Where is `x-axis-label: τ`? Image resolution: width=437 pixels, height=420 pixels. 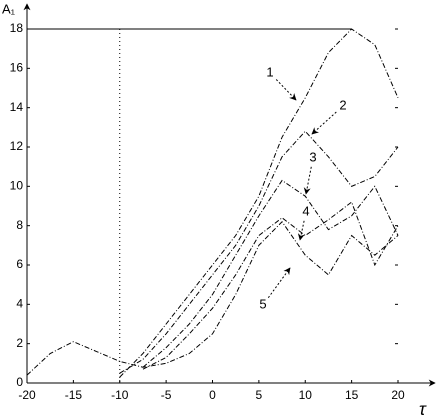
x-axis-label: τ is located at coordinates (423, 409).